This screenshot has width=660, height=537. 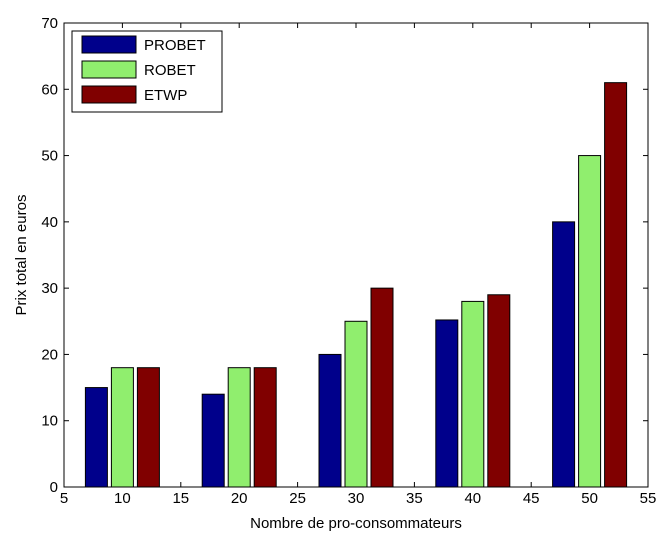 I want to click on y-tick-label: 0, so click(x=54, y=487).